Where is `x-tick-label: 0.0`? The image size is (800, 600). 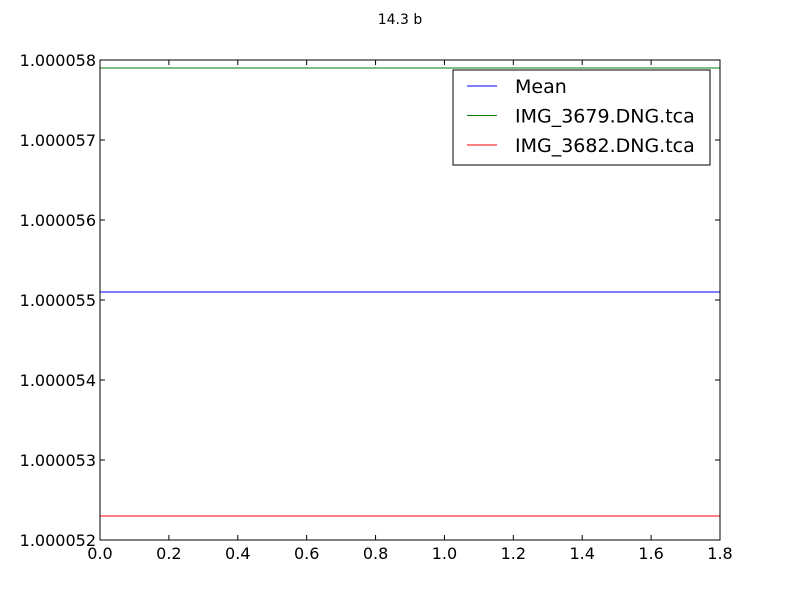 x-tick-label: 0.0 is located at coordinates (99, 553).